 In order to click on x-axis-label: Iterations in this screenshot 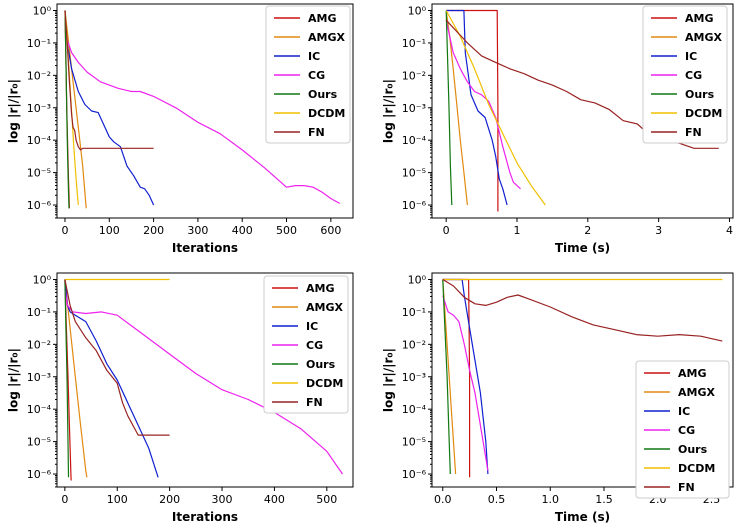, I will do `click(205, 517)`.